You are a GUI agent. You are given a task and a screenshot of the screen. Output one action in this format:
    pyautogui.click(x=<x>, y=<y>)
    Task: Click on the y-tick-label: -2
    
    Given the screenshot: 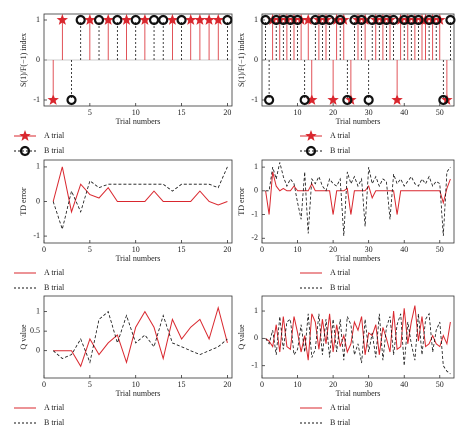 What is the action you would take?
    pyautogui.click(x=254, y=237)
    